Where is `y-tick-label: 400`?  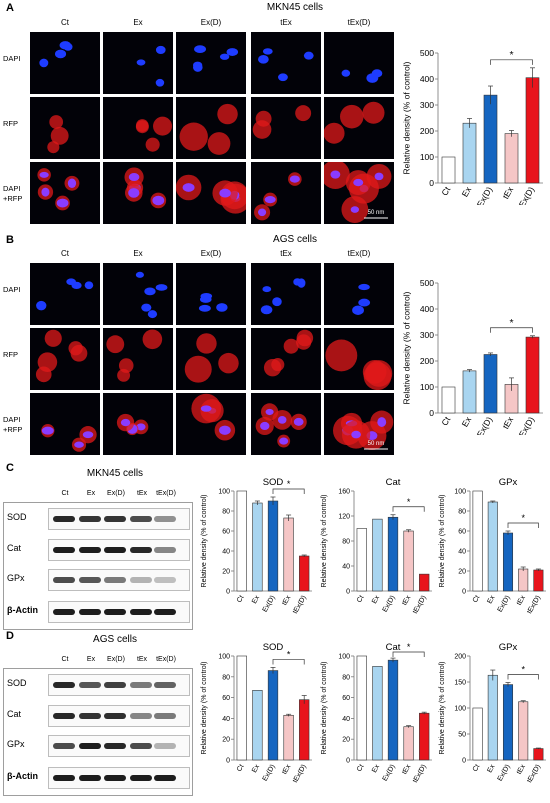
y-tick-label: 400 is located at coordinates (427, 309).